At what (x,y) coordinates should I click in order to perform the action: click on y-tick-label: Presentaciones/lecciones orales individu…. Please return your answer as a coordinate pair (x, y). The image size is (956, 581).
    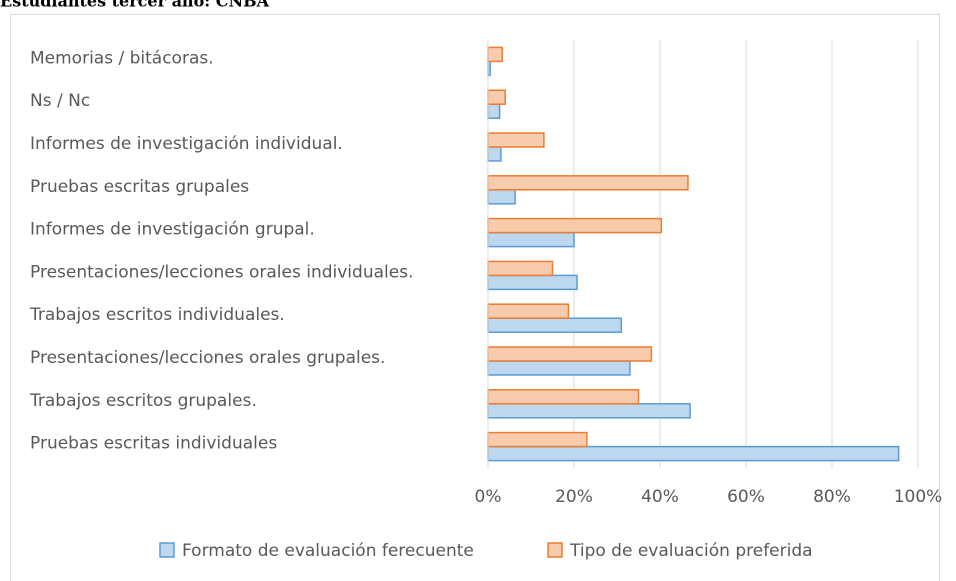
    Looking at the image, I should click on (221, 272).